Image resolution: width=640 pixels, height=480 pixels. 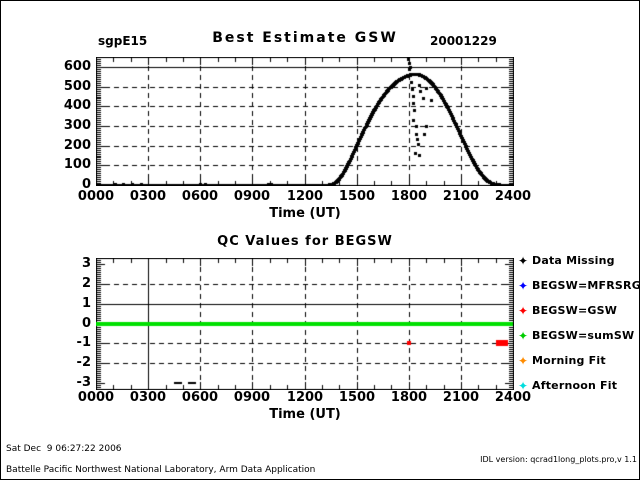 I want to click on legend-item: ✦ Afternoon Fit, so click(x=579, y=385).